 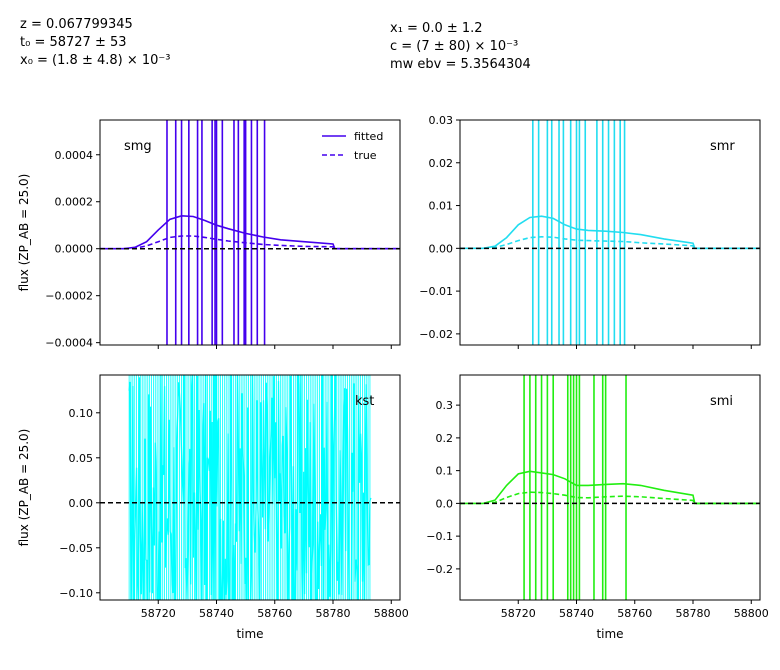 I want to click on legend-label-fitted: fitted, so click(x=368, y=136).